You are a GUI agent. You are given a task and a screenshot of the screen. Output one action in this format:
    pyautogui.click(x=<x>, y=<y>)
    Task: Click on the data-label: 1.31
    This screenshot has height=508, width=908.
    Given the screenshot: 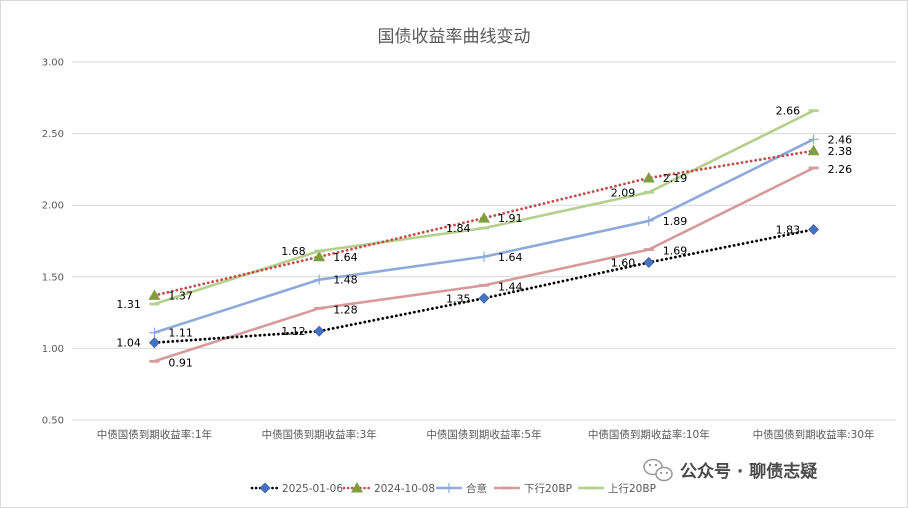 What is the action you would take?
    pyautogui.click(x=128, y=304)
    